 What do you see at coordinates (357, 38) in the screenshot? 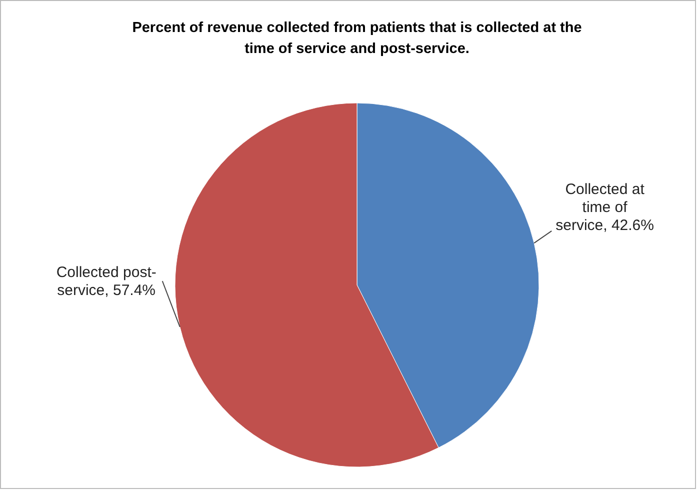
I see `chart-title: Percent of revenue collected from patients that is collected at the time of service and post-service.` at bounding box center [357, 38].